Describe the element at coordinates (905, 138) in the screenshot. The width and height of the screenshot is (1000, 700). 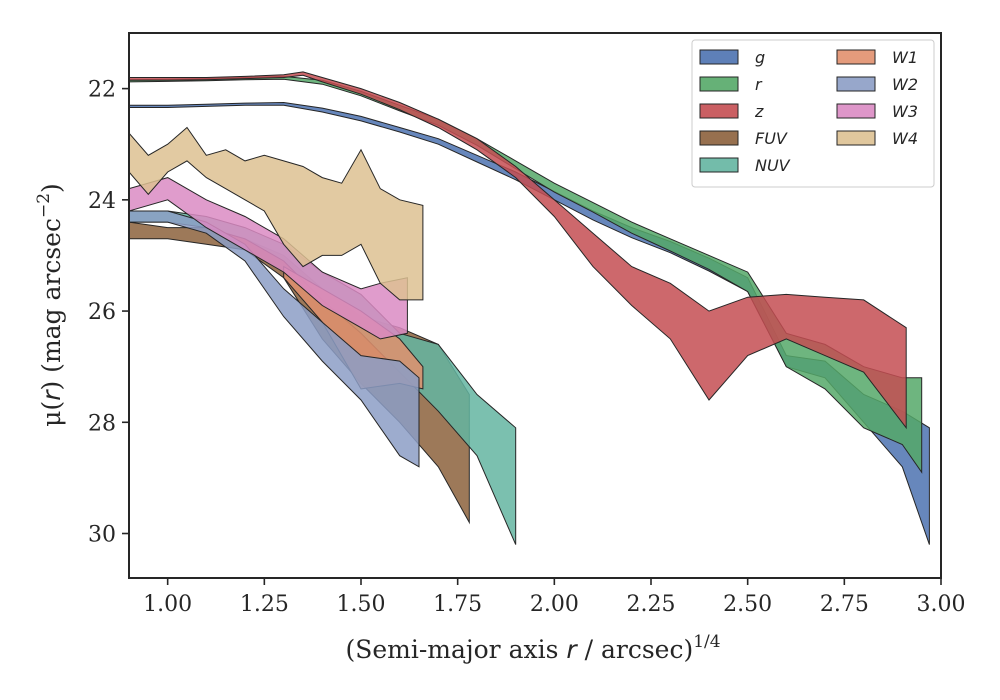
I see `legend-label-w4: W4` at that location.